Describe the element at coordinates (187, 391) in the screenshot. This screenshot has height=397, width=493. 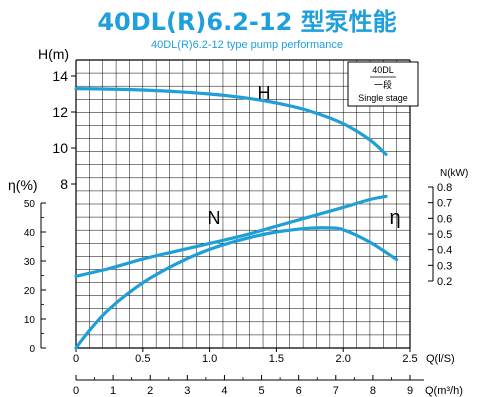
I see `x2-tick-label: 3` at that location.